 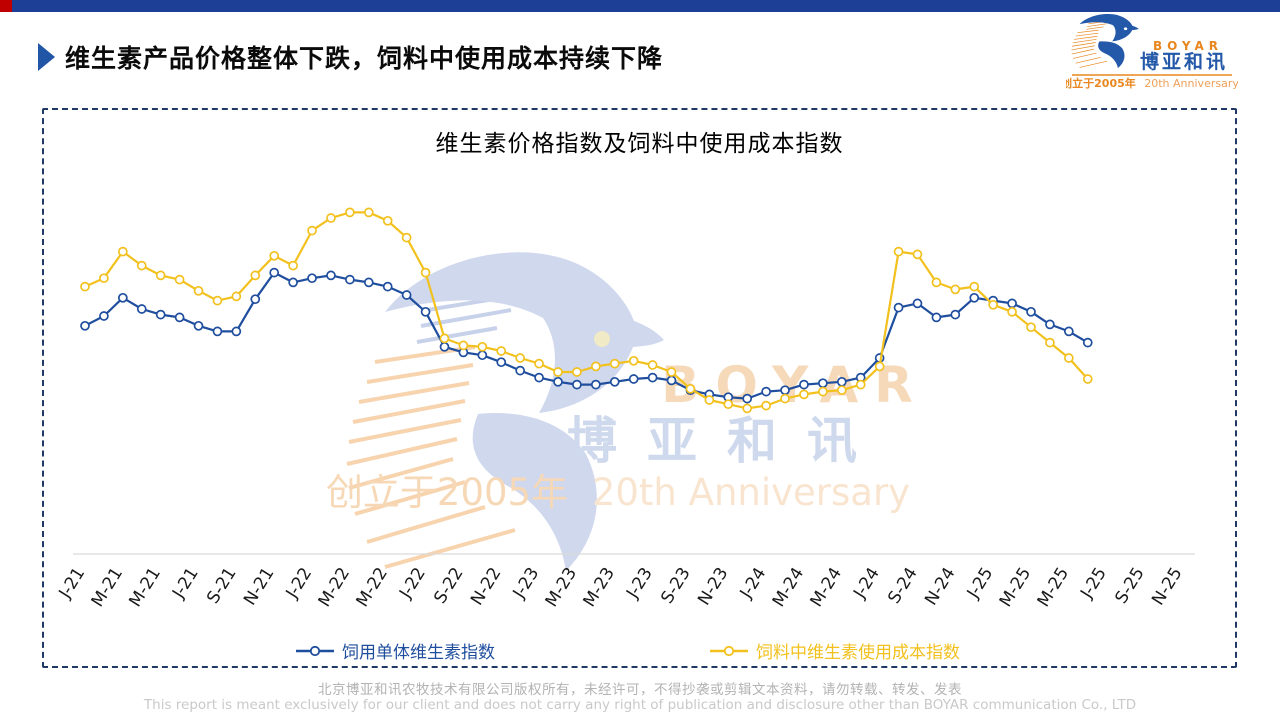 What do you see at coordinates (646, 6) in the screenshot?
I see `top-accent-bar` at bounding box center [646, 6].